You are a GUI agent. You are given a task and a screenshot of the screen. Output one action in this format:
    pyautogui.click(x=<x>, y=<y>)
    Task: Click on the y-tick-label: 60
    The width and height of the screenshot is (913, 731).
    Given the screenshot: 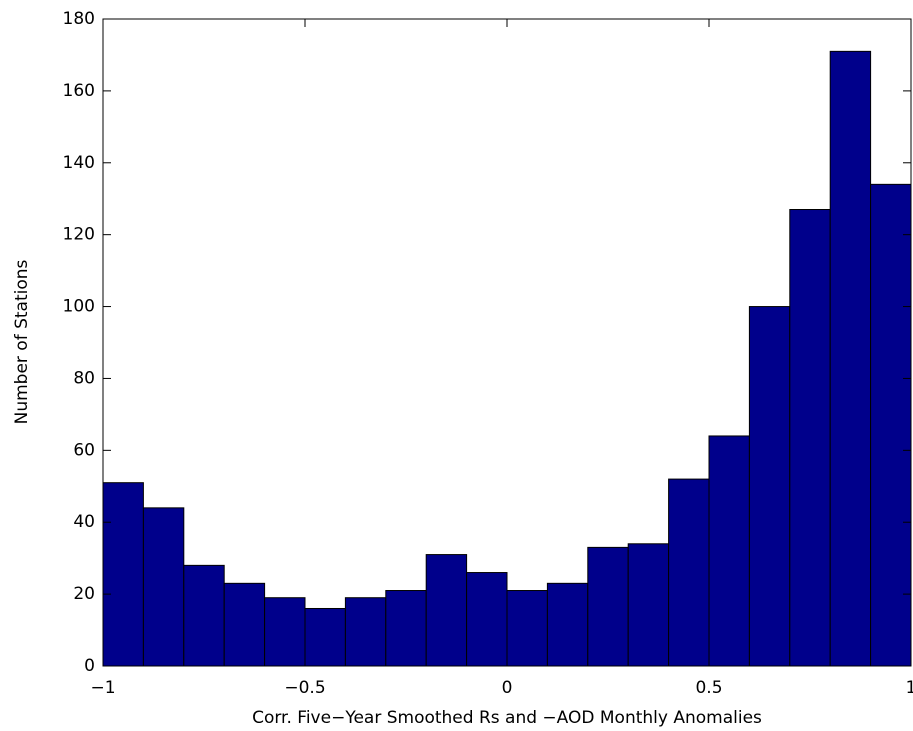 What is the action you would take?
    pyautogui.click(x=84, y=450)
    